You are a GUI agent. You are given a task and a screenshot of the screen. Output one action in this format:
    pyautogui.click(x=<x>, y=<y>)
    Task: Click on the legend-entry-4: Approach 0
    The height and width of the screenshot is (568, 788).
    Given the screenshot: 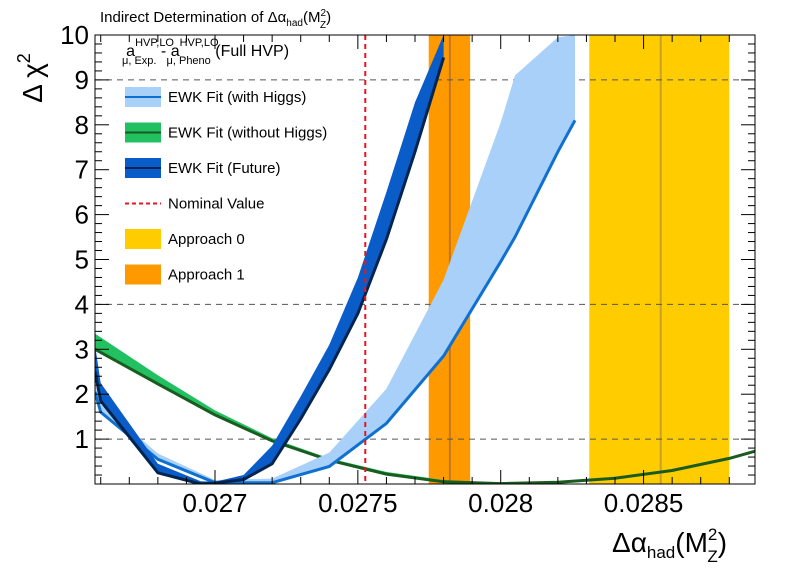 What is the action you would take?
    pyautogui.click(x=185, y=239)
    